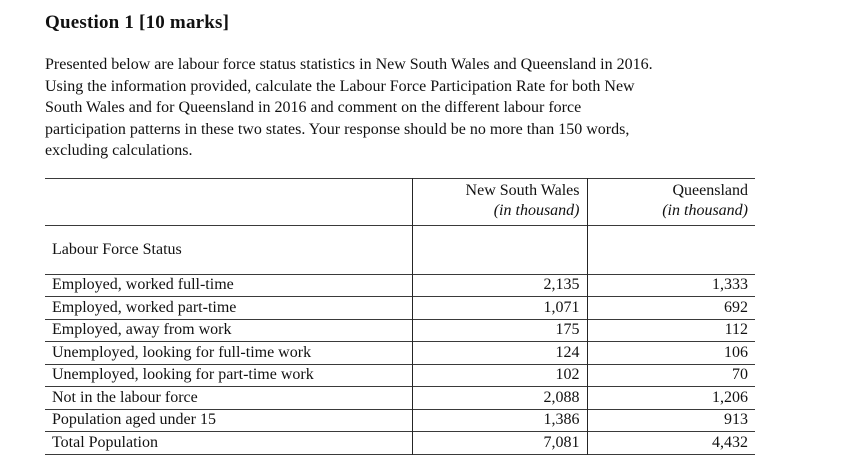 This screenshot has width=860, height=460. I want to click on nsw-value: 124, so click(499, 352).